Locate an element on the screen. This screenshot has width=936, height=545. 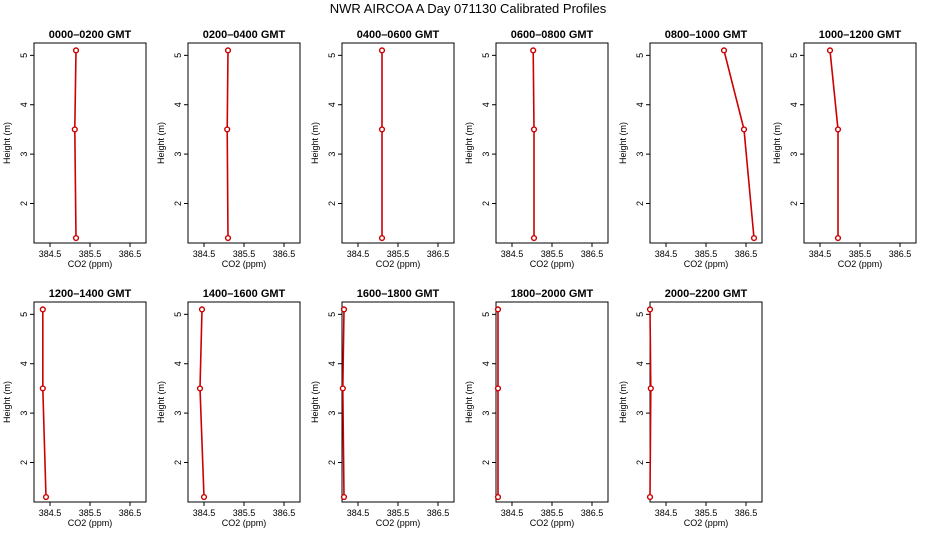
panel-title: 1200–1400 GMT is located at coordinates (90, 294).